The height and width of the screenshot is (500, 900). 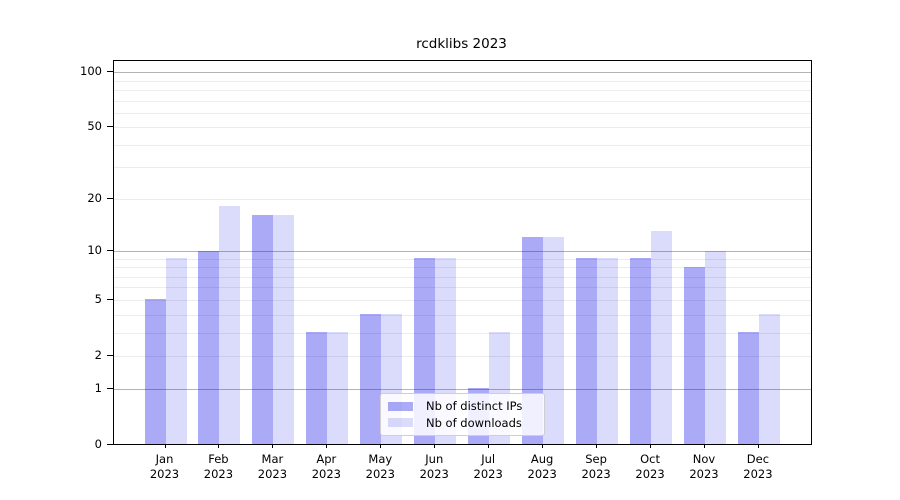 What do you see at coordinates (94, 126) in the screenshot?
I see `y-tick-label-50: 50` at bounding box center [94, 126].